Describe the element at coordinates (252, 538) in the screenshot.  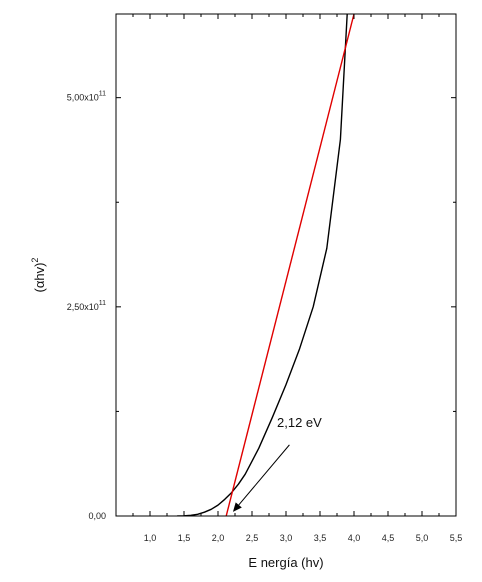
I see `x-tick-label: 2,5` at that location.